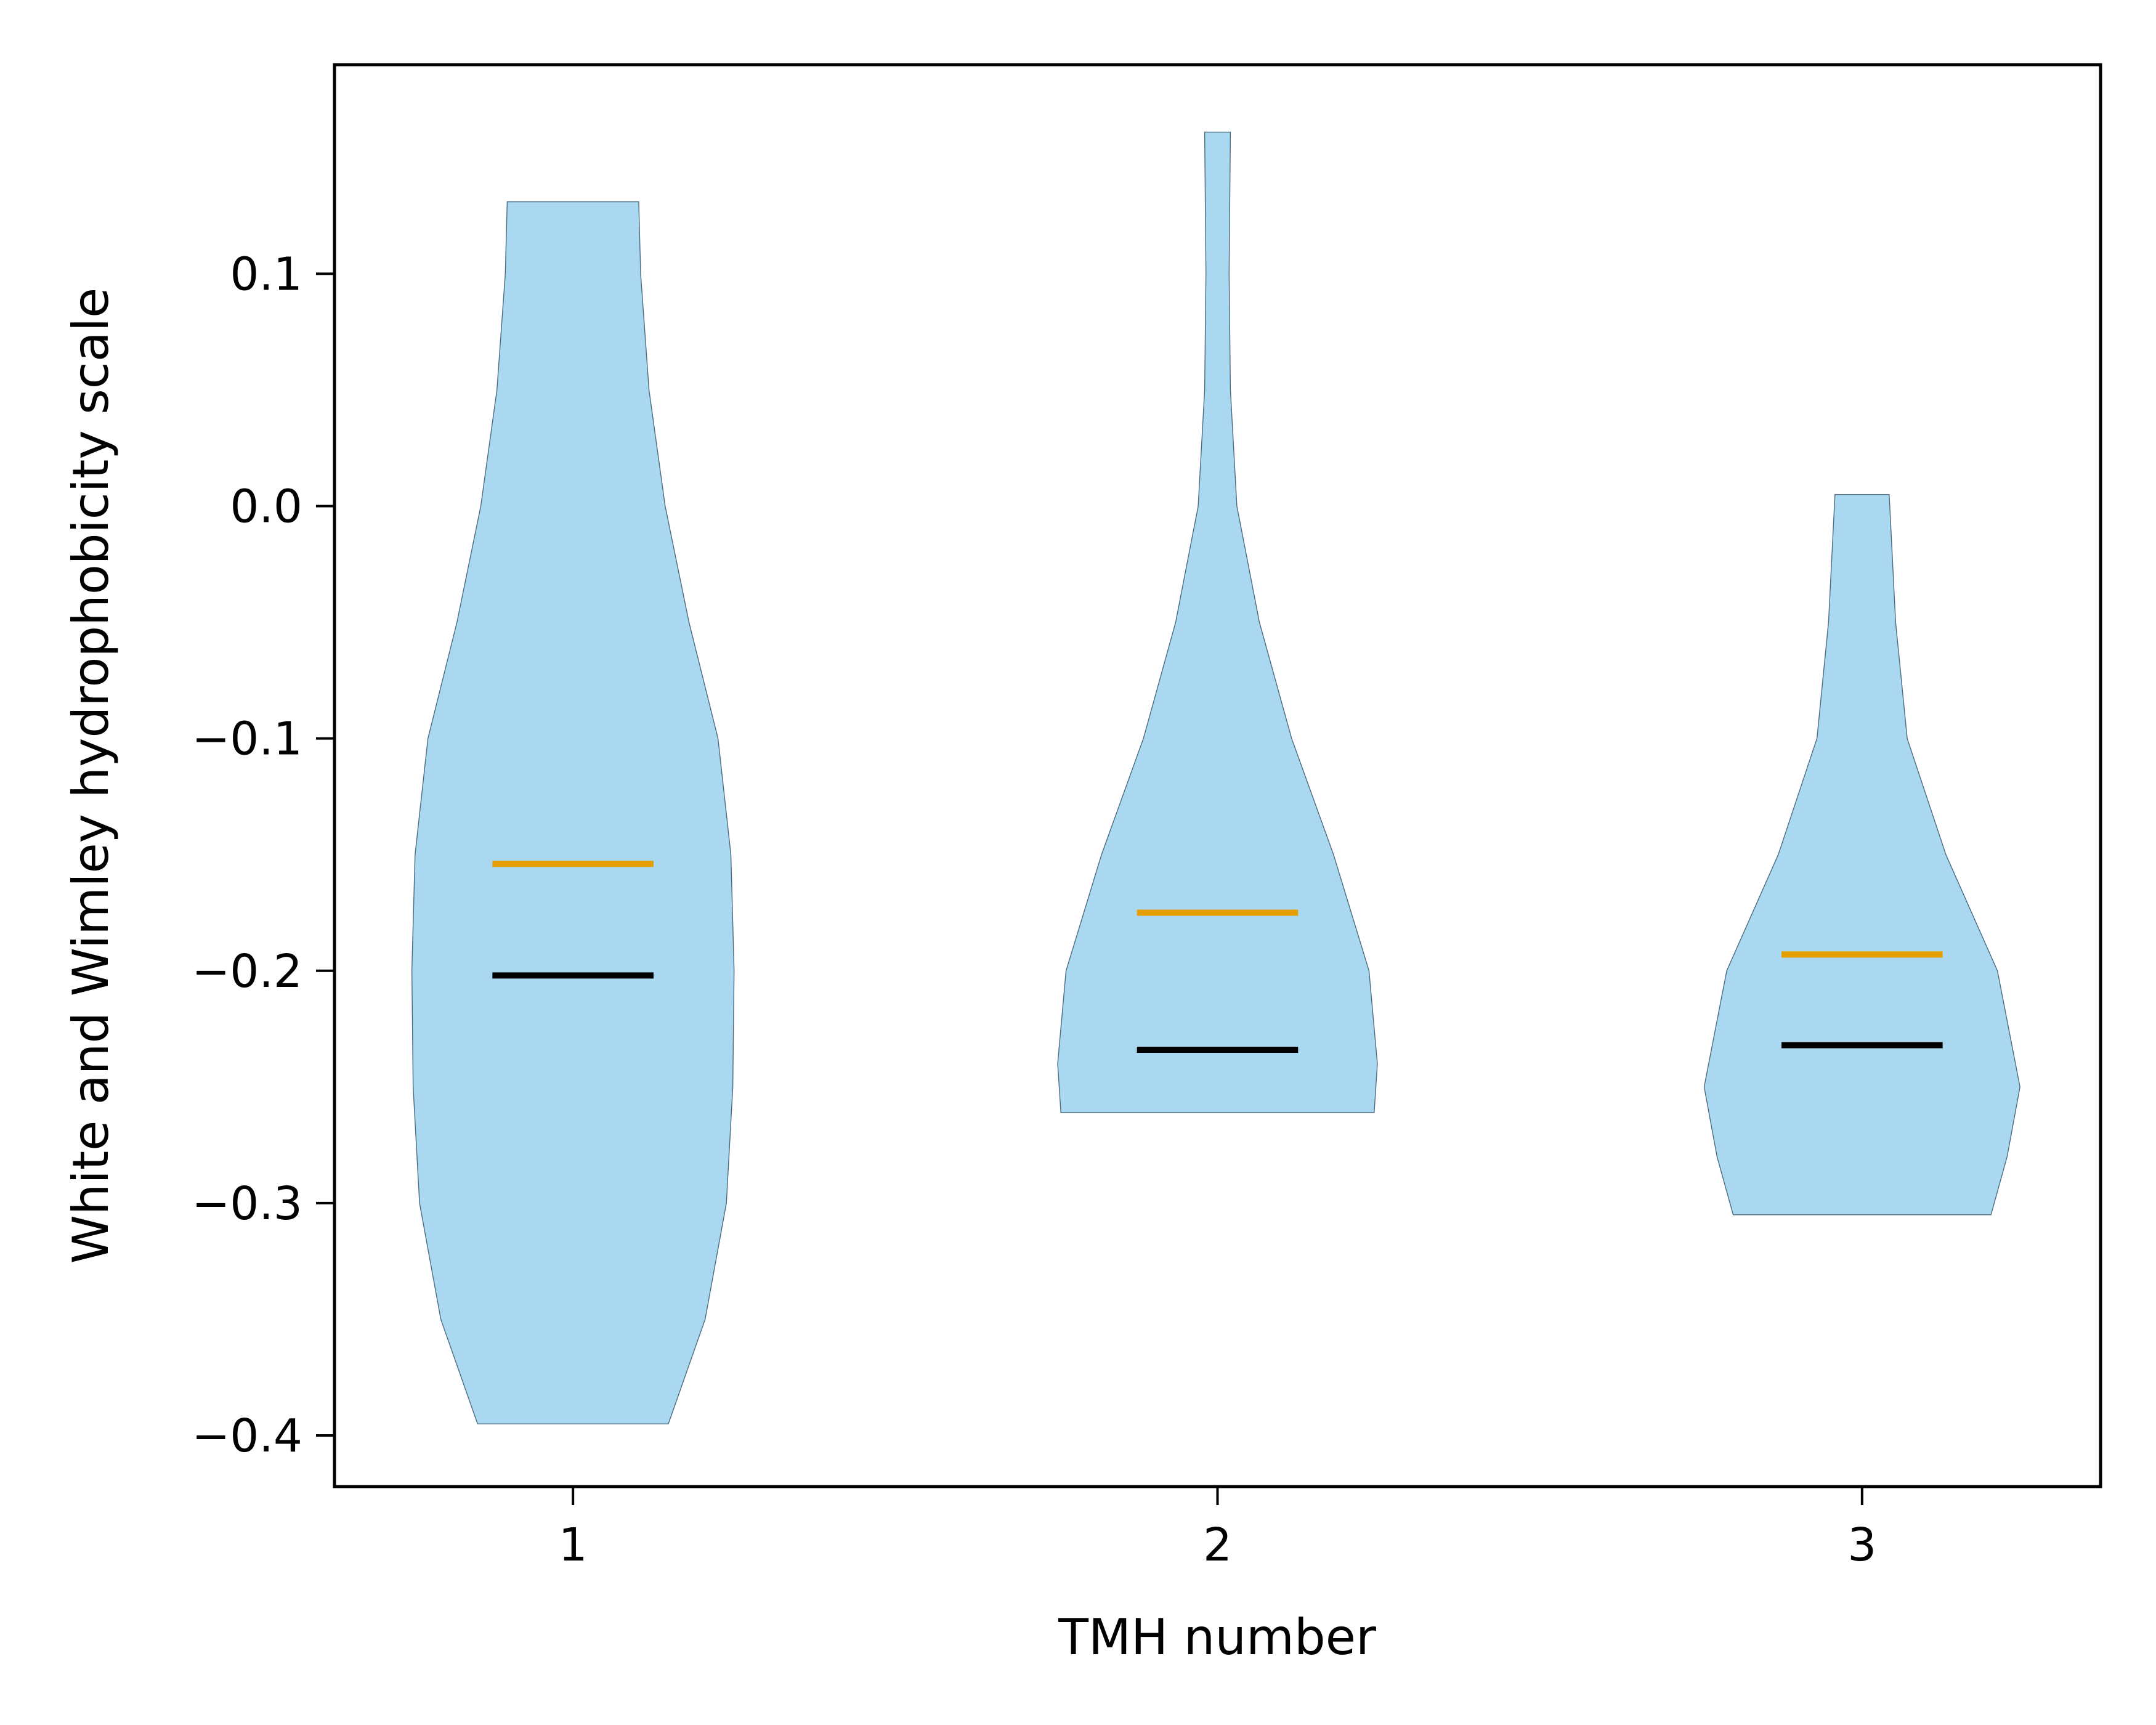 Image resolution: width=2156 pixels, height=1725 pixels. Describe the element at coordinates (247, 972) in the screenshot. I see `y-tick-label-3: −0.2` at that location.